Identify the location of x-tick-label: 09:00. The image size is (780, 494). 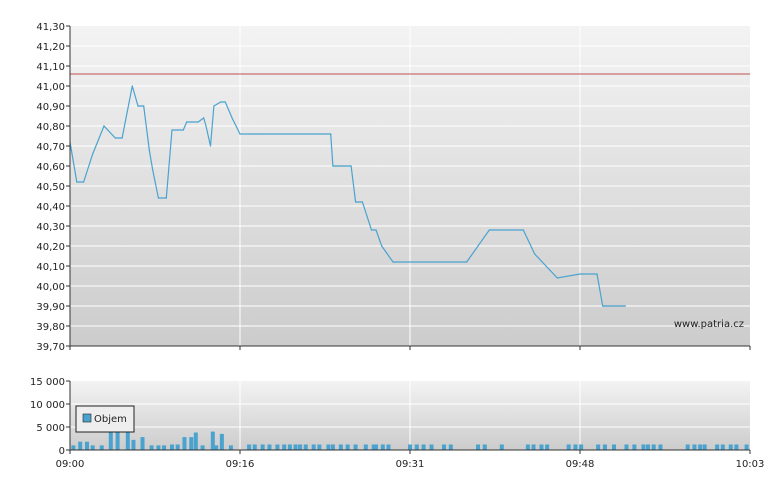
(70, 464).